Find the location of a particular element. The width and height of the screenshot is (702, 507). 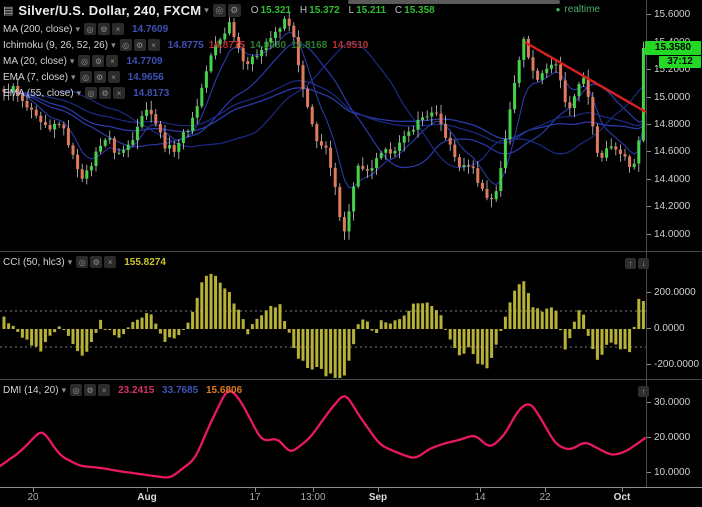

time-tick-label: 22 is located at coordinates (545, 497).